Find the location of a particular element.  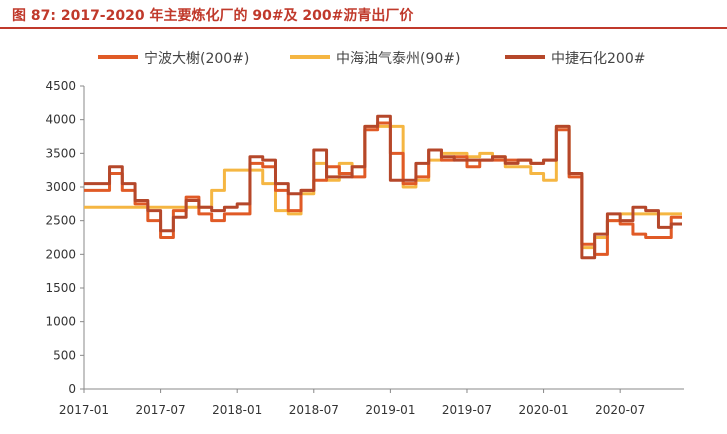

x-tick-label: 2018-07 is located at coordinates (314, 410).